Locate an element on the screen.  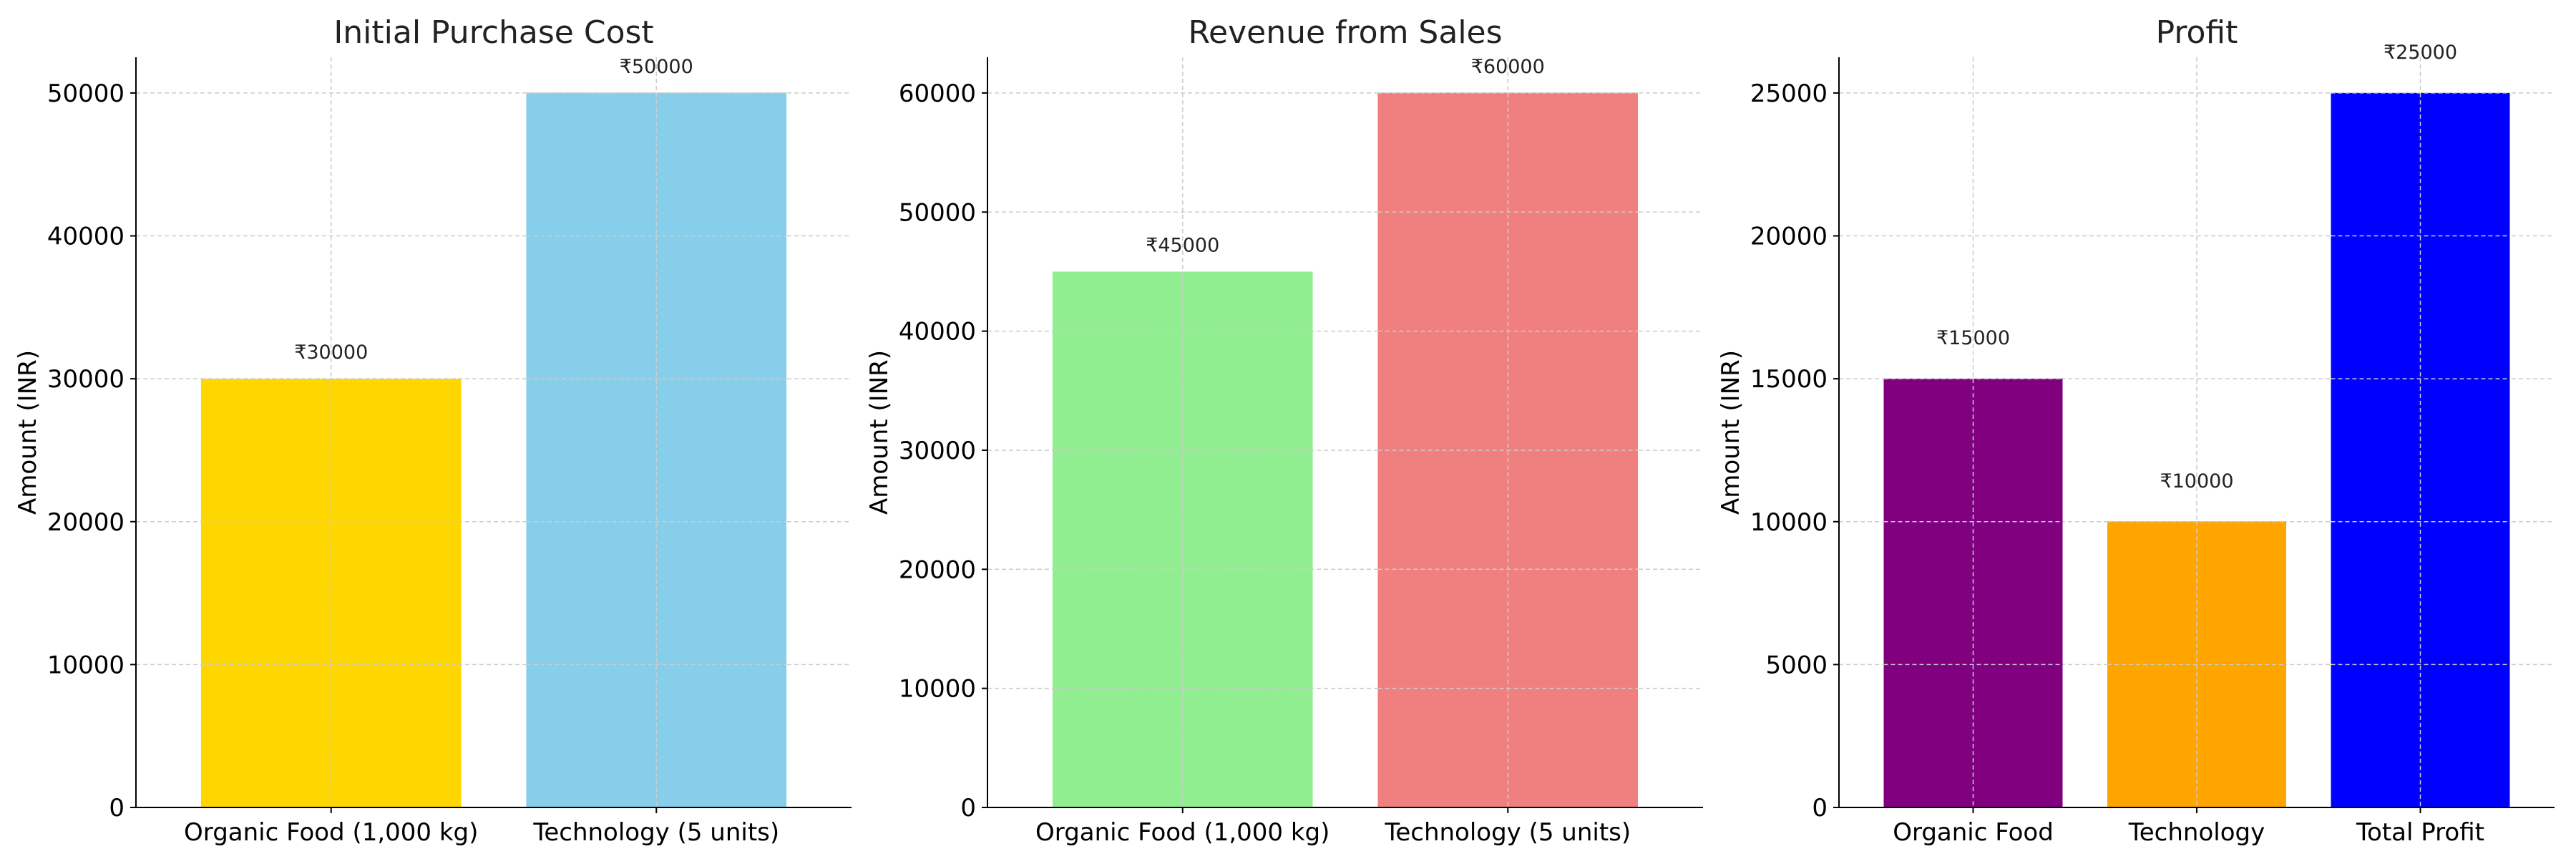
bar-value-label: ₹45000 is located at coordinates (1182, 245).